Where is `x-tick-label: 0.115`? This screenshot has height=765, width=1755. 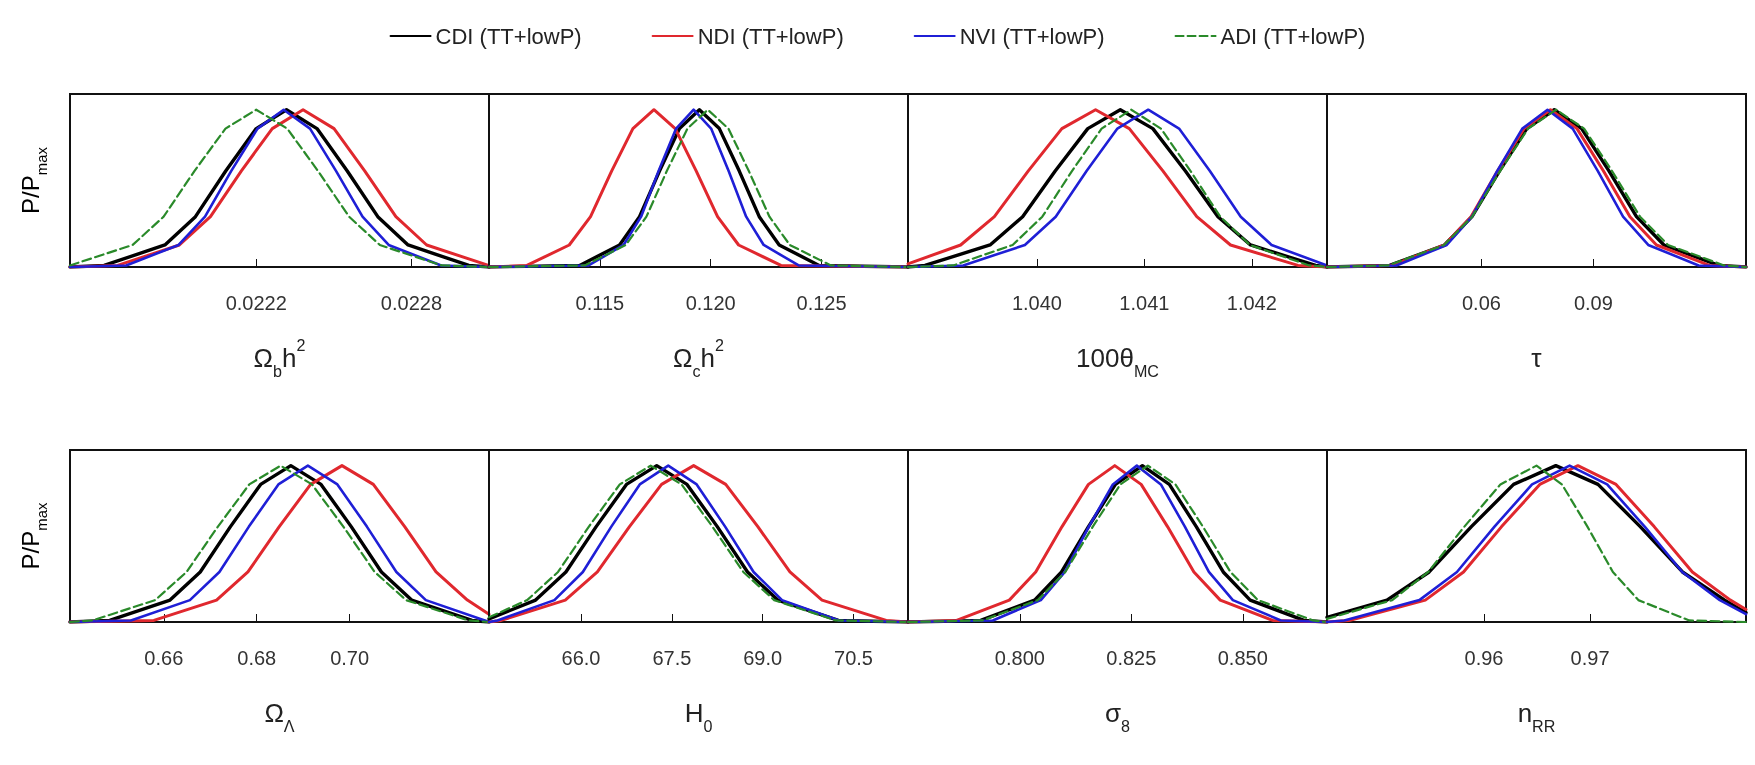 x-tick-label: 0.115 is located at coordinates (600, 303).